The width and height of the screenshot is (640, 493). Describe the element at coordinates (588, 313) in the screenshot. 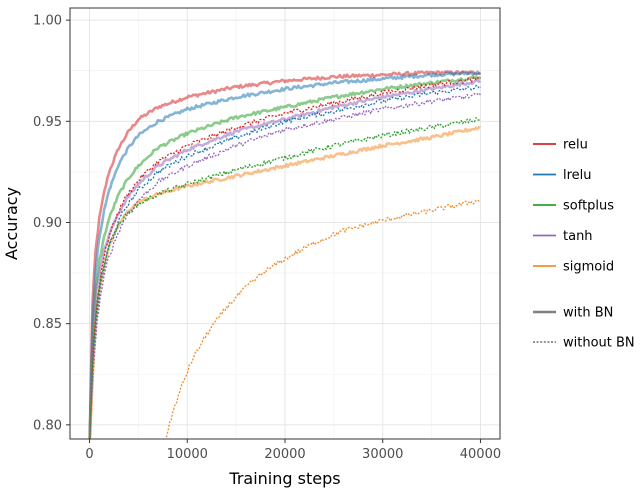

I see `legend-label-bn: with BN` at that location.